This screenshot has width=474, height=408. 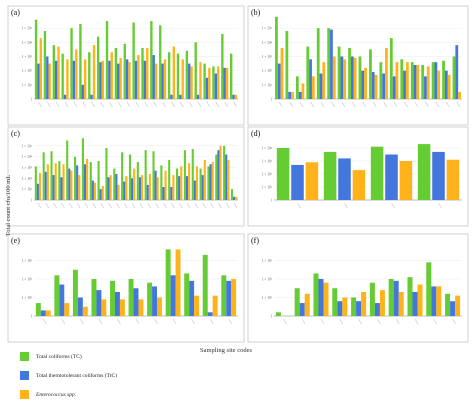 What do you see at coordinates (267, 71) in the screenshot?
I see `y-tick-label: 1 × 10²` at bounding box center [267, 71].